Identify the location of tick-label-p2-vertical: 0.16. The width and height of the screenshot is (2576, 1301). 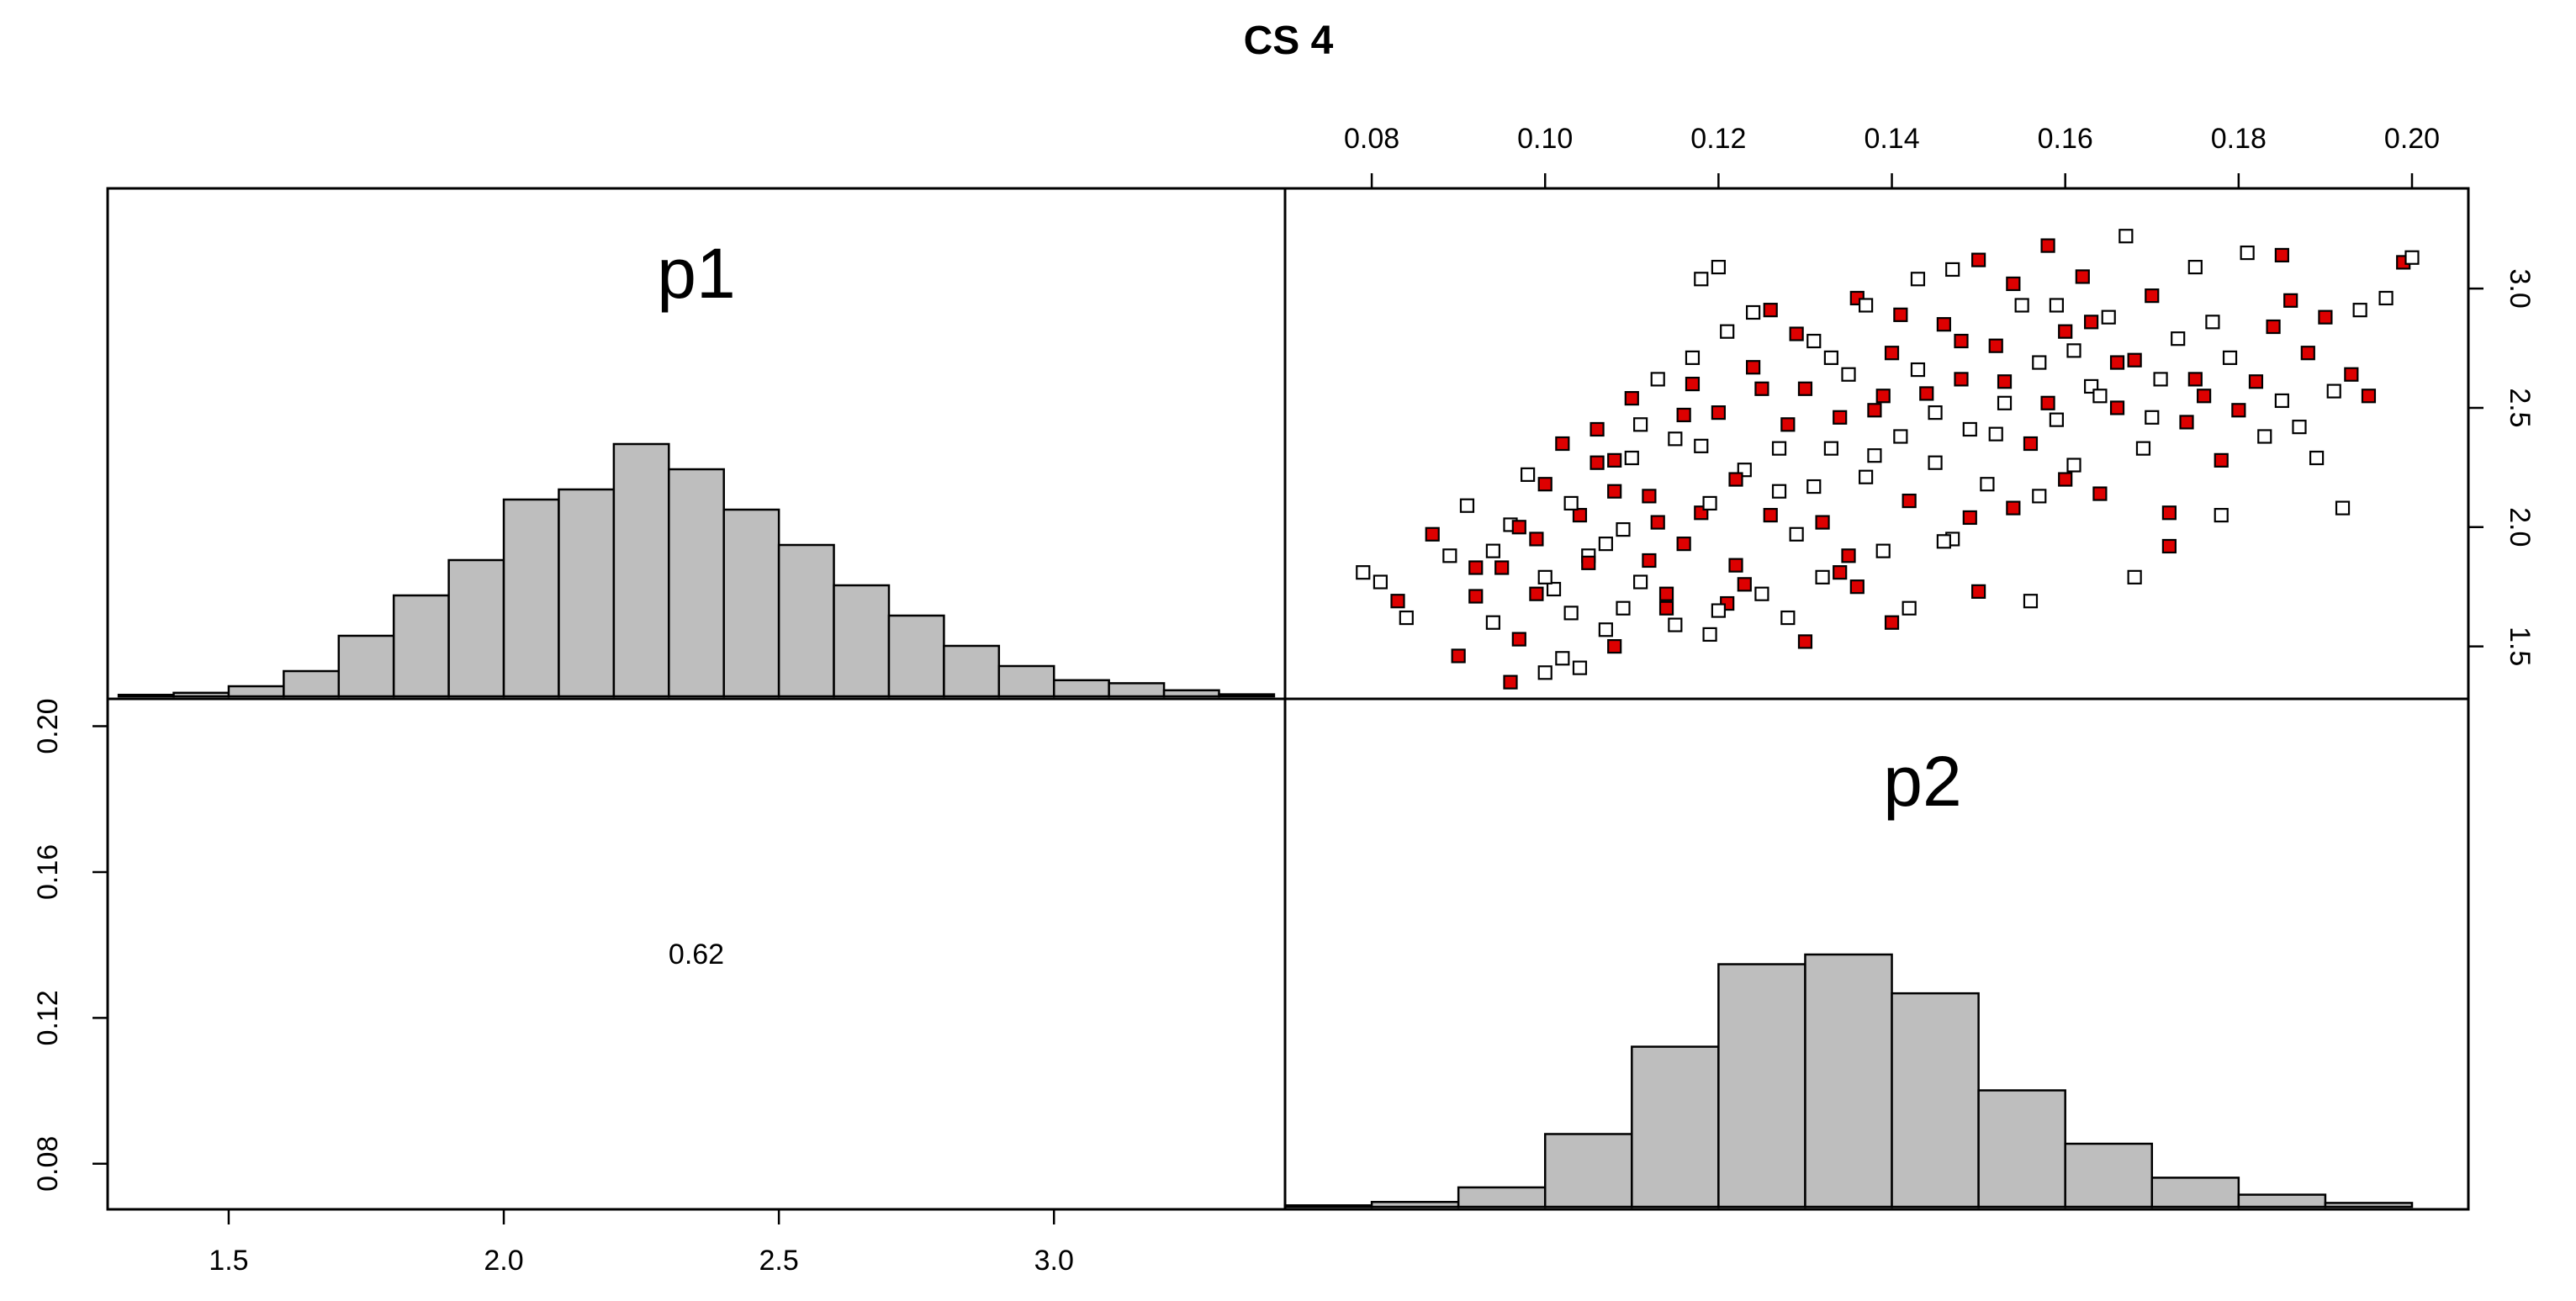
(48, 872).